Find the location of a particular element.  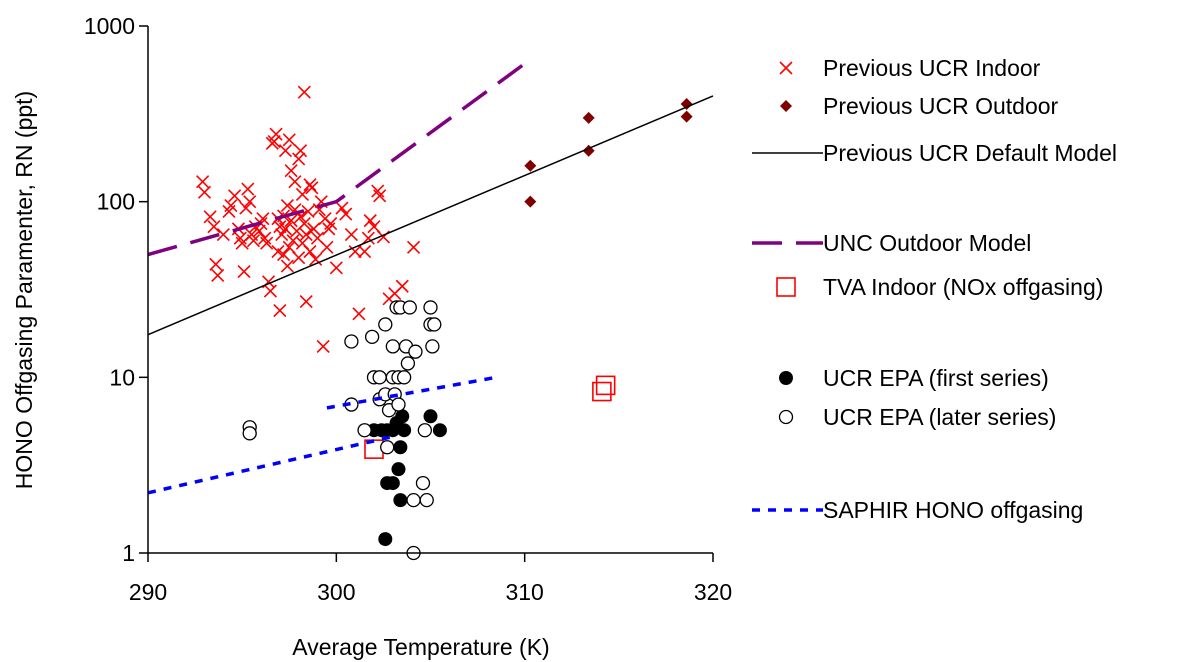

x-axis-title: Average Temperature (K) is located at coordinates (420, 647).